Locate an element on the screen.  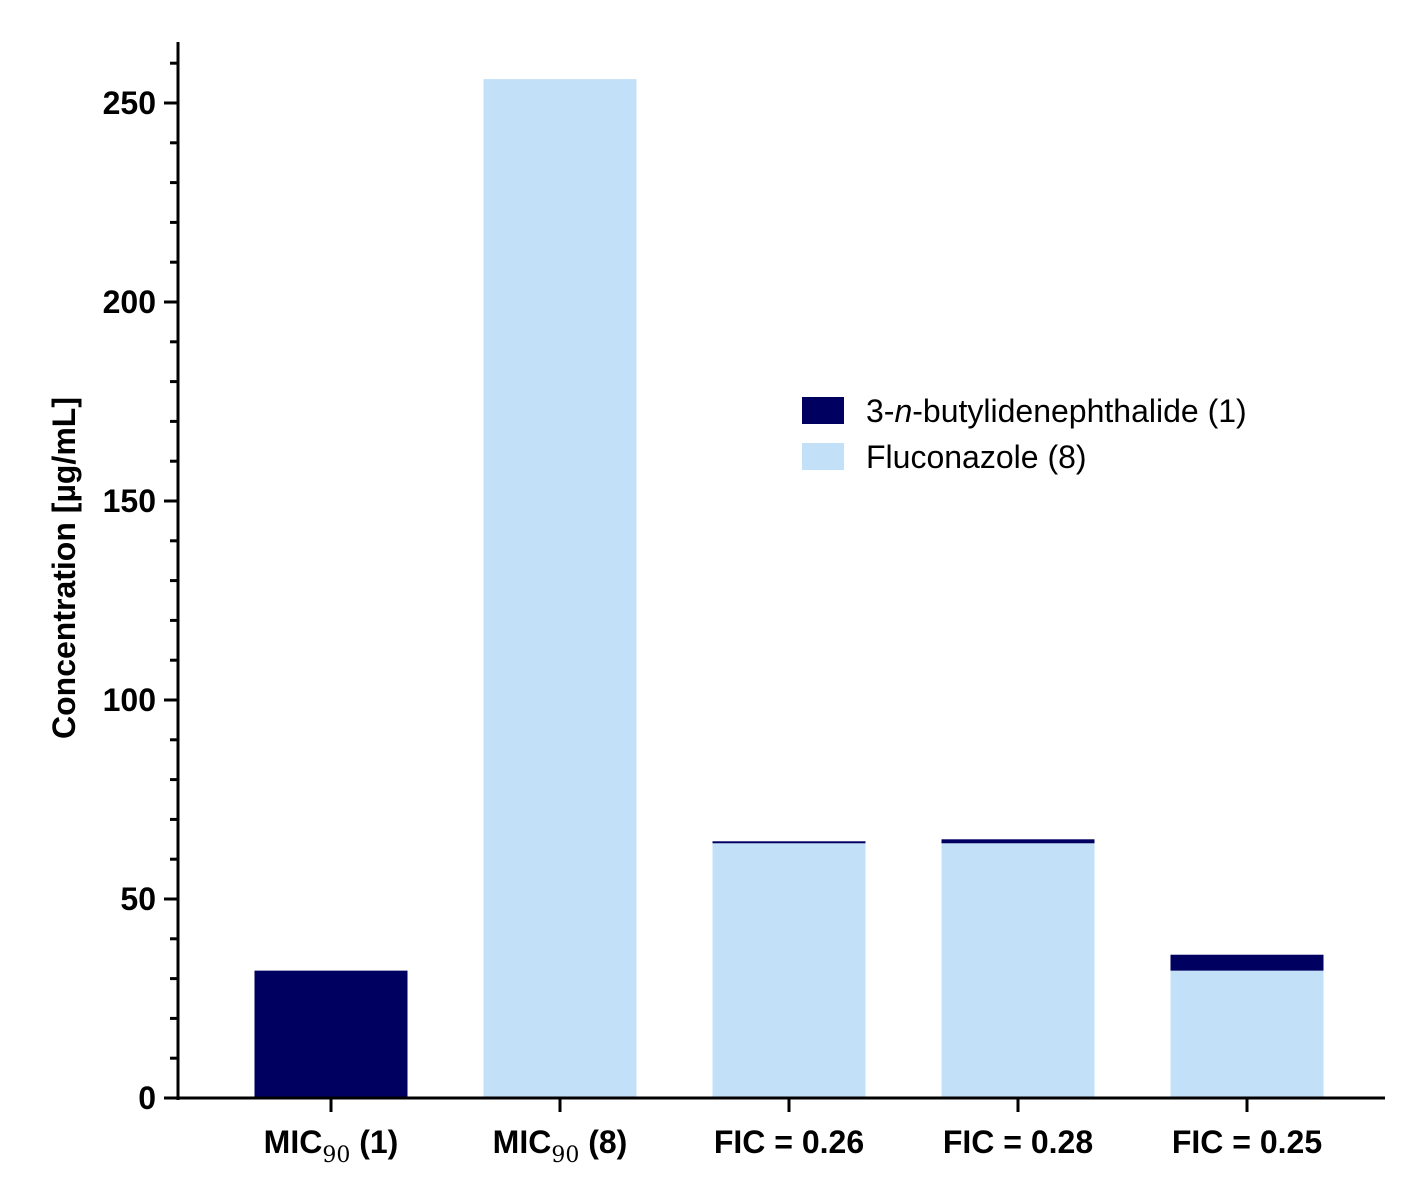
y-tick-label: 100 is located at coordinates (129, 700).